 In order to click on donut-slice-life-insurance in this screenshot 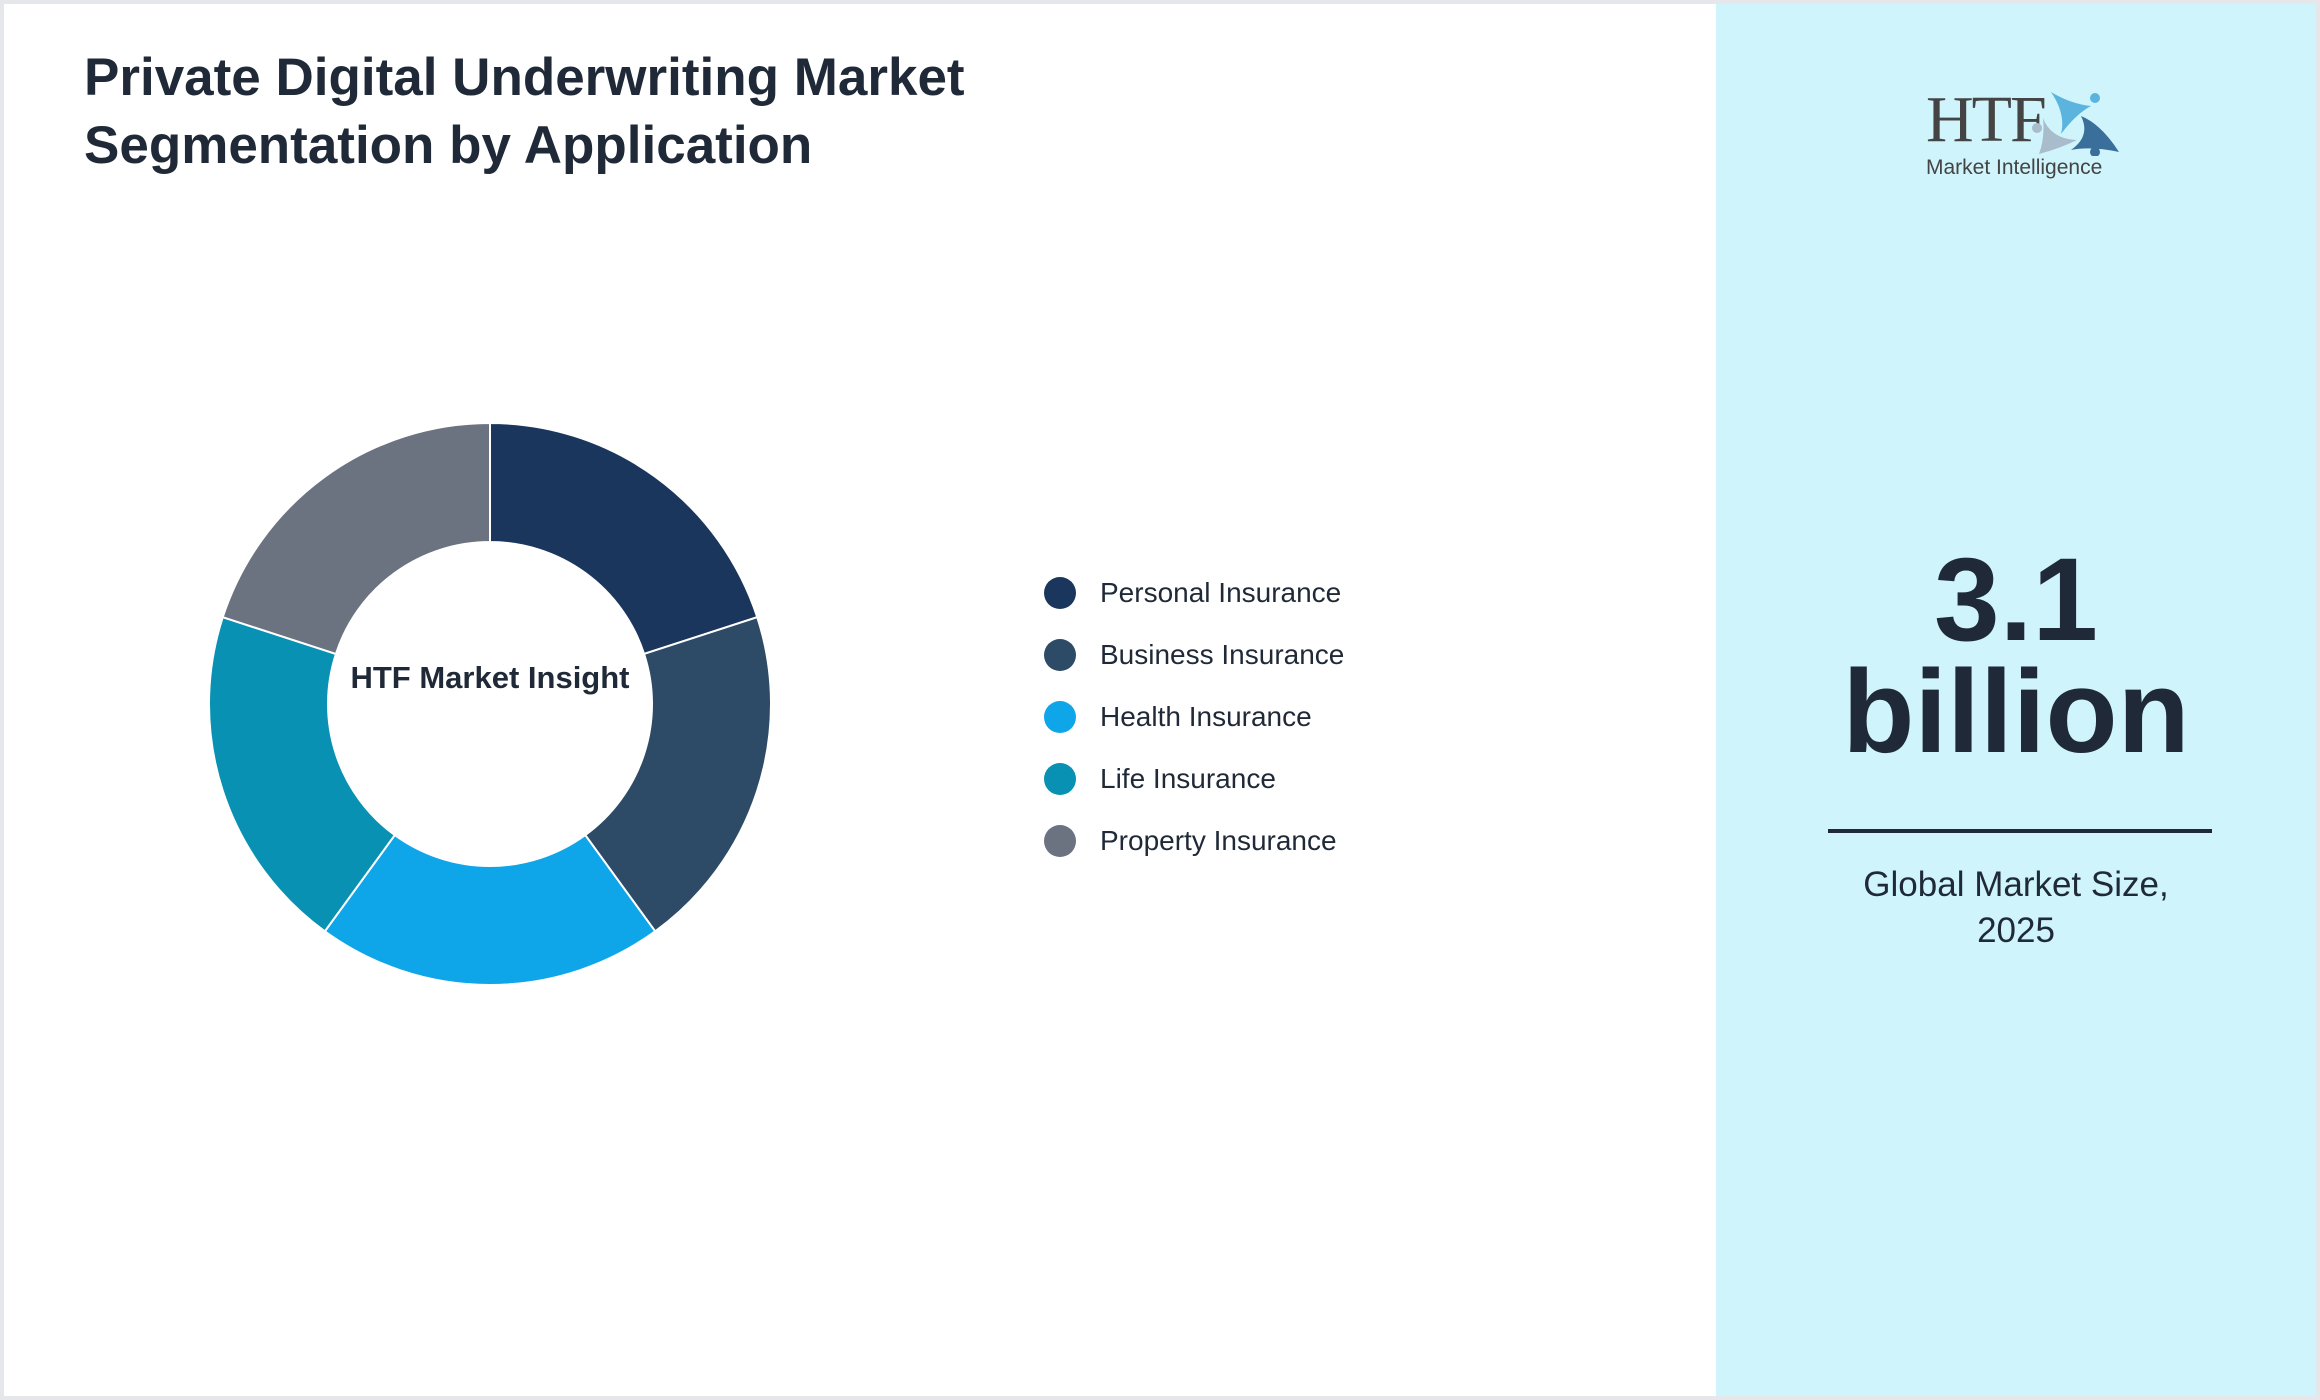, I will do `click(302, 774)`.